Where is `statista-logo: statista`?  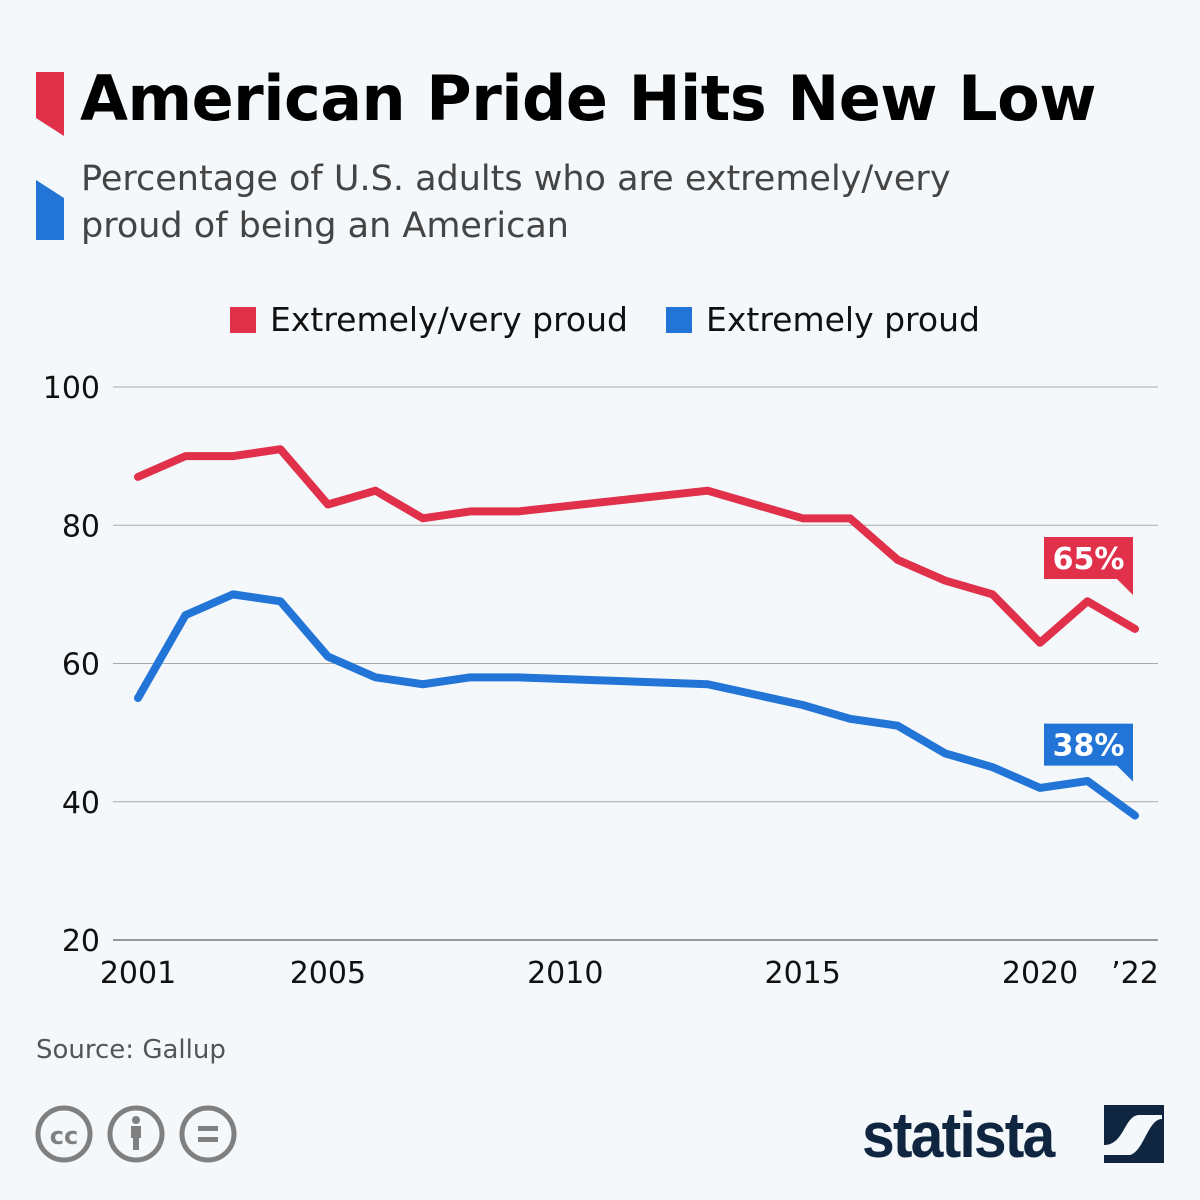 statista-logo: statista is located at coordinates (958, 1135).